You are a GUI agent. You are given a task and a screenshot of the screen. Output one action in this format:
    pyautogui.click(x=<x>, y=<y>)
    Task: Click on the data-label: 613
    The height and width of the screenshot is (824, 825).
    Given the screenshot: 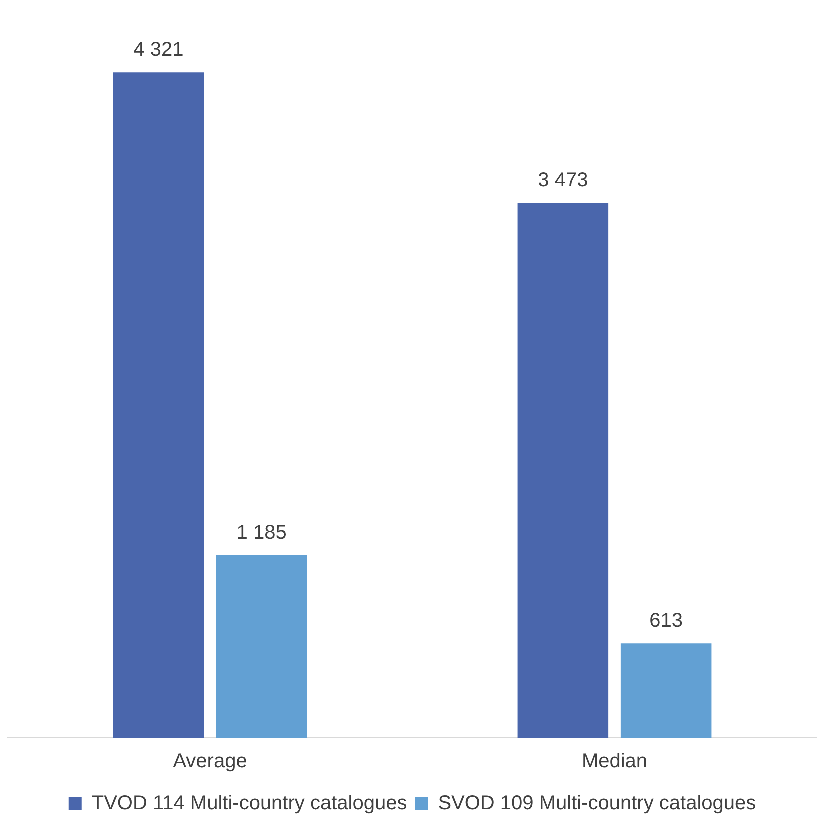 What is the action you would take?
    pyautogui.click(x=667, y=621)
    